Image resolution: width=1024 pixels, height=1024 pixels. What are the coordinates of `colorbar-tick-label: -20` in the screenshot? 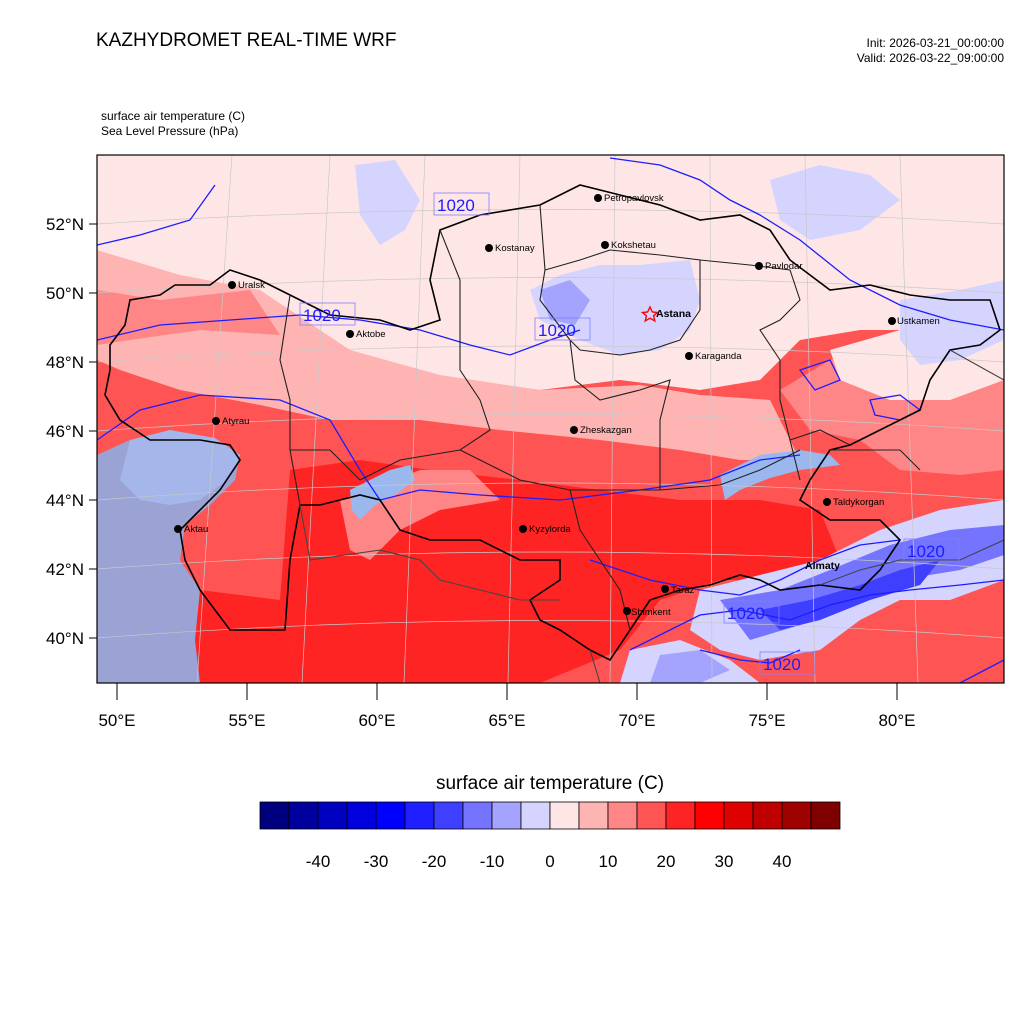 It's located at (434, 861).